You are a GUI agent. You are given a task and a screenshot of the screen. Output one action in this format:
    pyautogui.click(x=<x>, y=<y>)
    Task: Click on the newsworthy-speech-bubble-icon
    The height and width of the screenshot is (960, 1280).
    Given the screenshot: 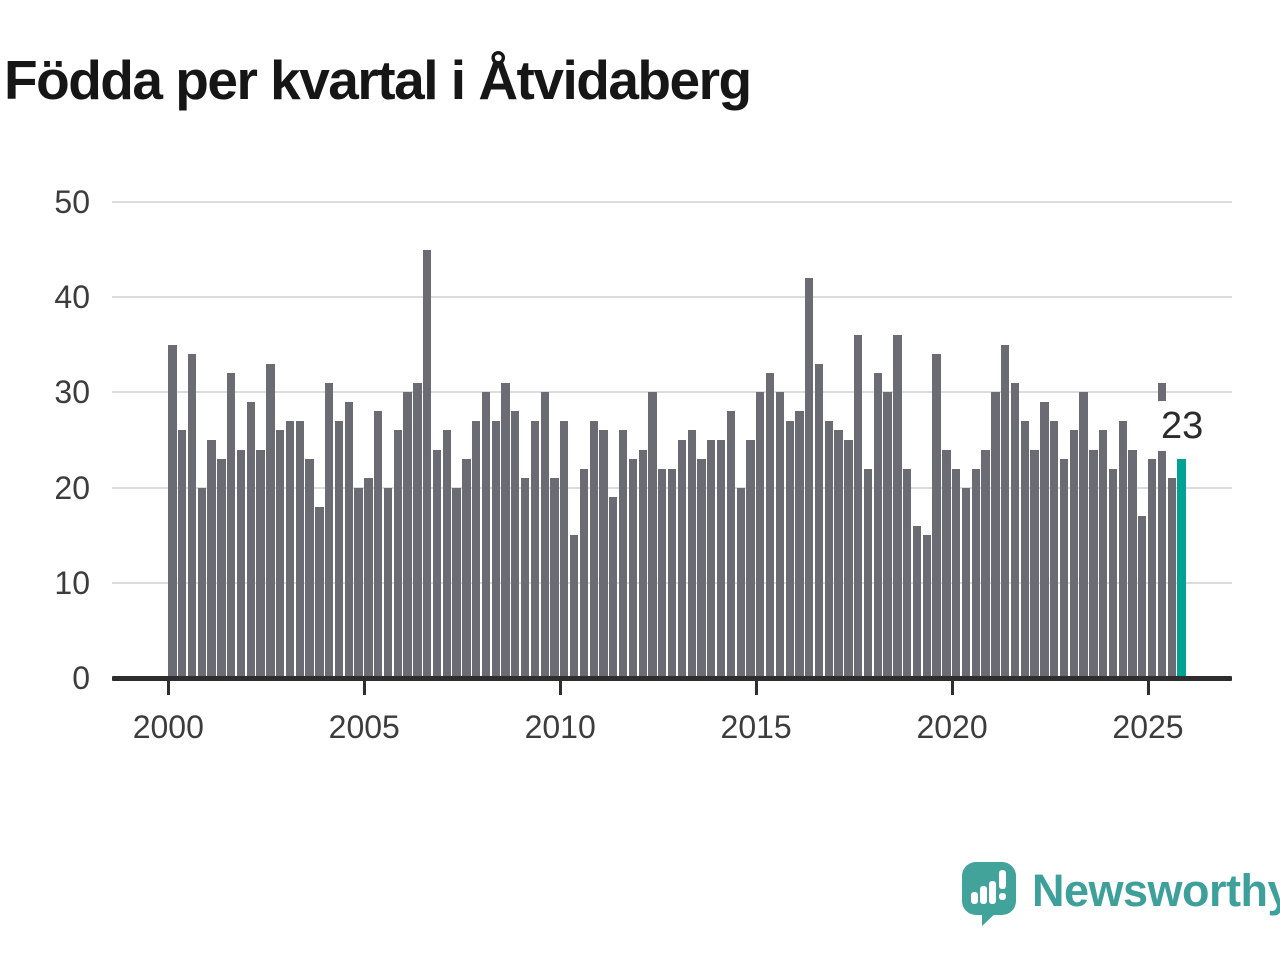 What is the action you would take?
    pyautogui.click(x=989, y=888)
    